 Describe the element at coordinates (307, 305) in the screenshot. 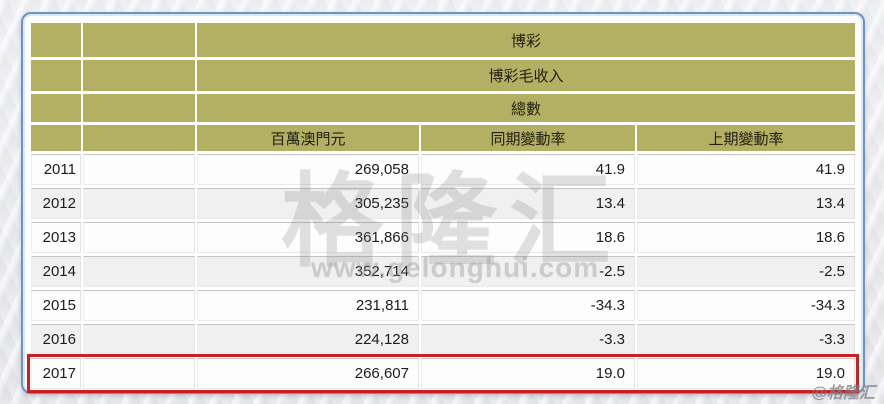

I see `value-cell: 231,811` at that location.